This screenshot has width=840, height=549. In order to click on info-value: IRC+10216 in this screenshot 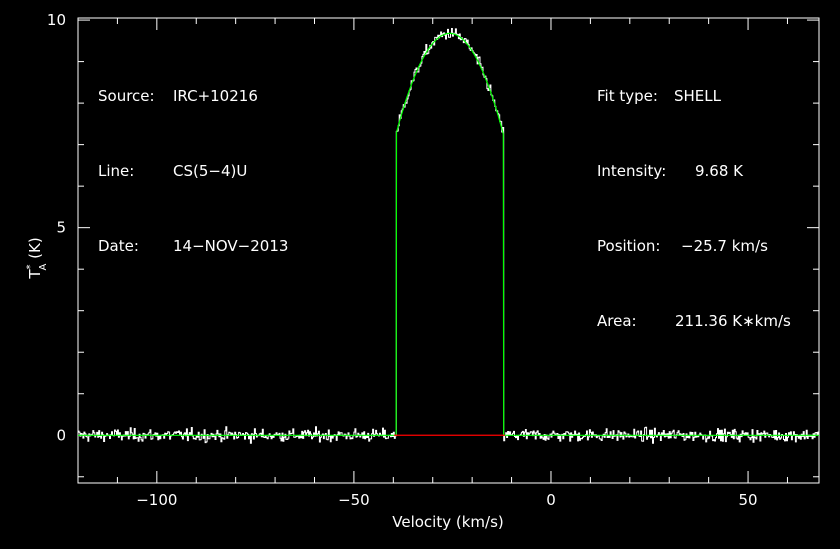, I will do `click(215, 96)`.